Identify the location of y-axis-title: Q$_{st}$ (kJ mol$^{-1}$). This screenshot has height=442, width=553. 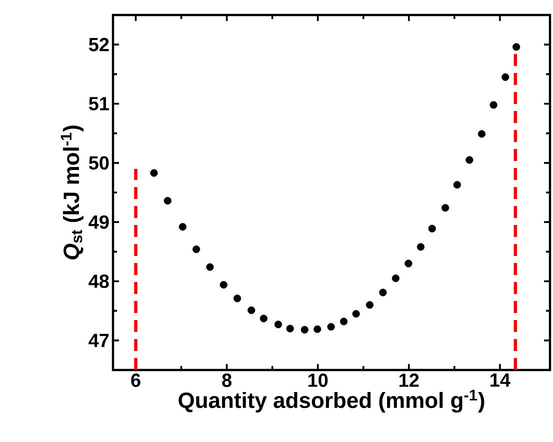
(72, 193).